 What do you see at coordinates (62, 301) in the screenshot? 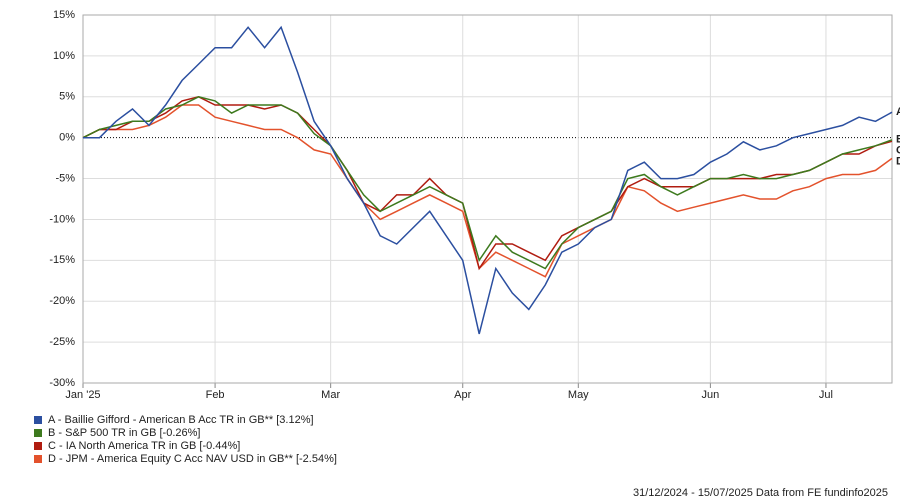
I see `y-tick-label: -20%` at bounding box center [62, 301].